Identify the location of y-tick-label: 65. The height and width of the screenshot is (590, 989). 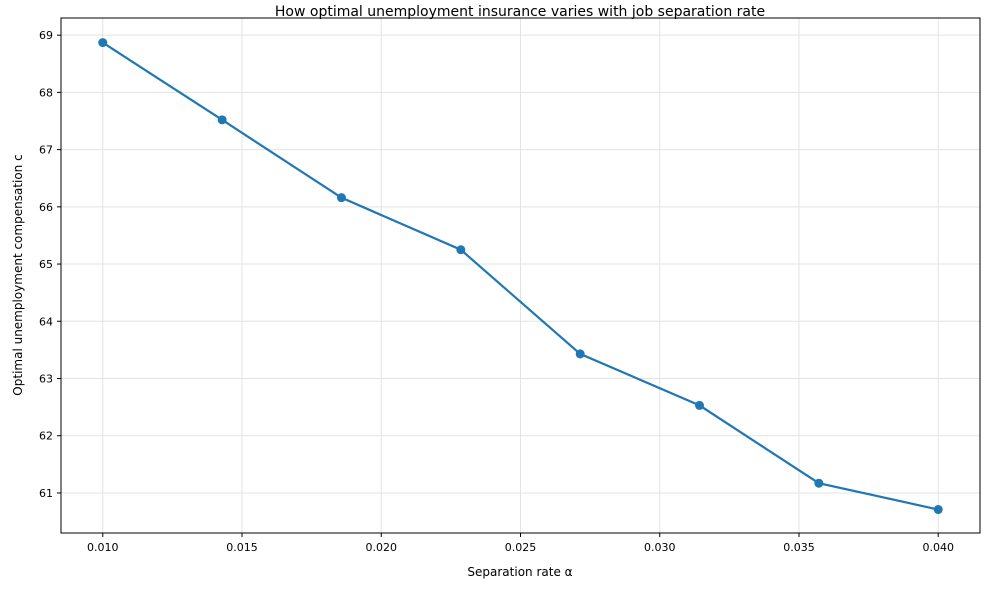
(46, 264).